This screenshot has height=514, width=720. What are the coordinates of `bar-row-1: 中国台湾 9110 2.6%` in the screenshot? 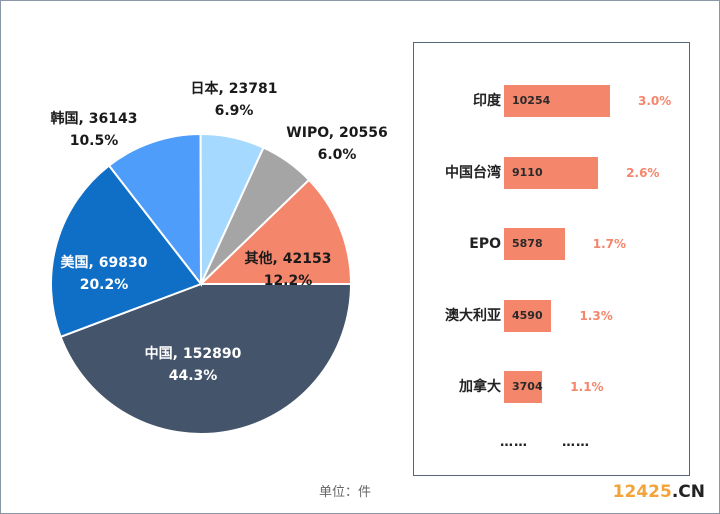 It's located at (551, 172).